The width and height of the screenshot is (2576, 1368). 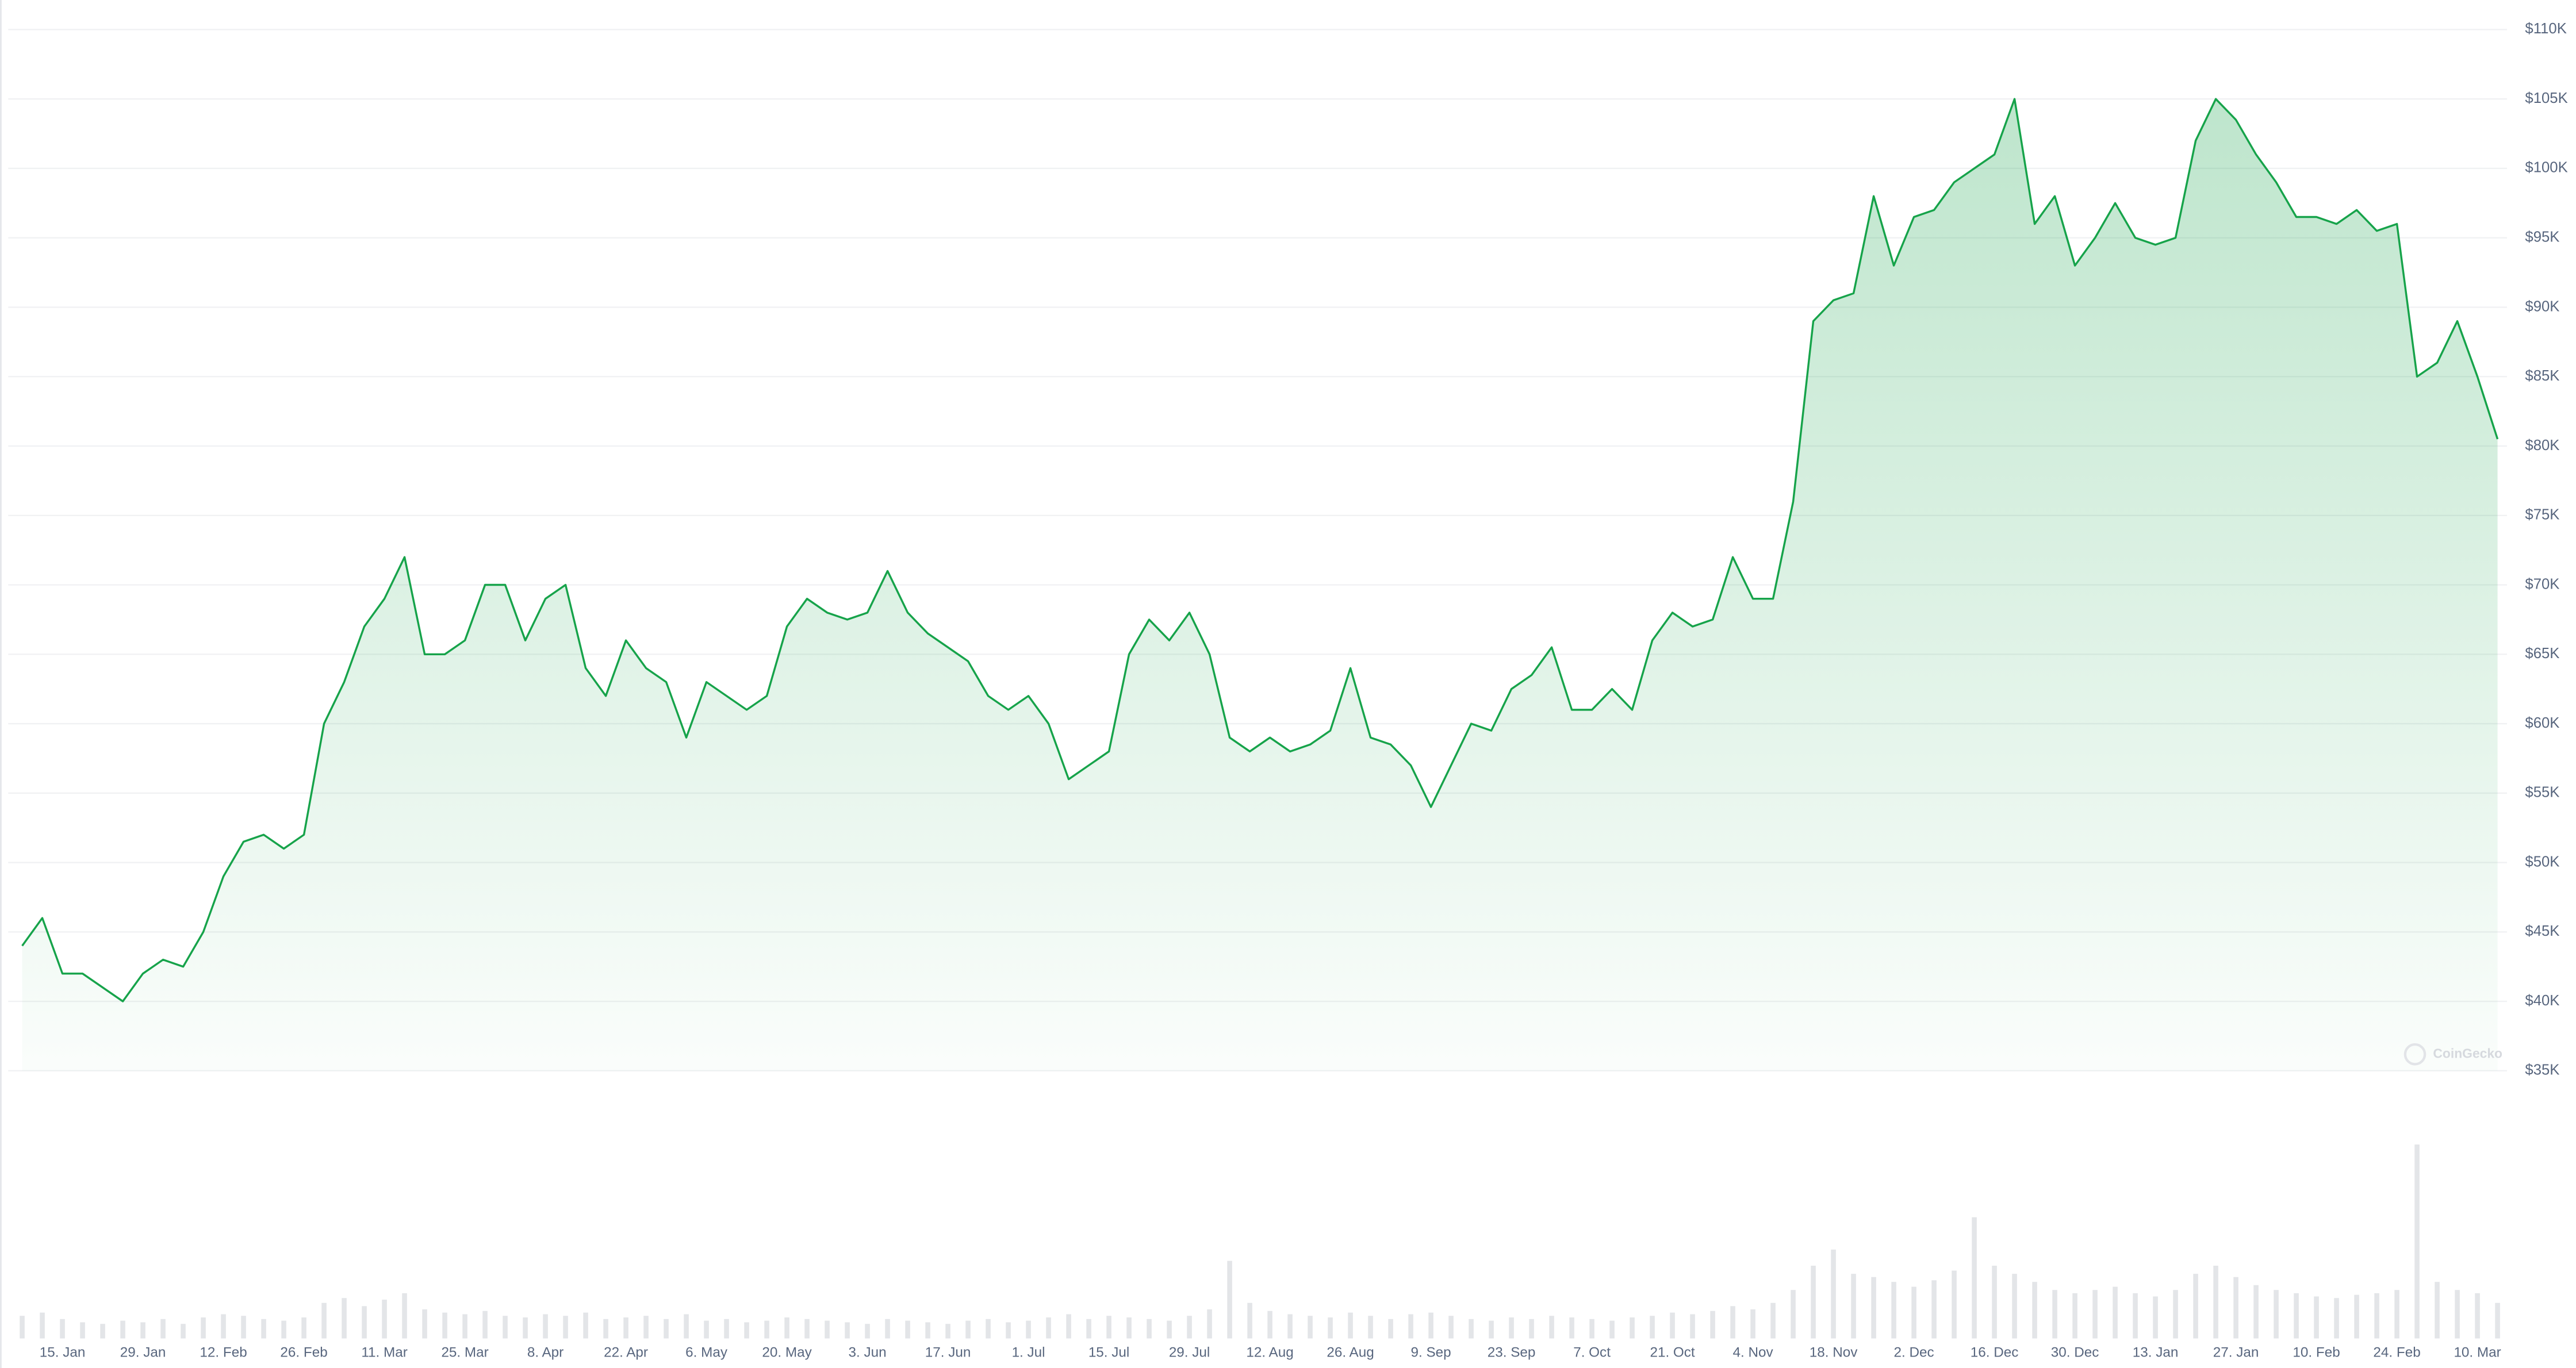 What do you see at coordinates (2316, 1353) in the screenshot?
I see `x-tick-label: 10. Feb` at bounding box center [2316, 1353].